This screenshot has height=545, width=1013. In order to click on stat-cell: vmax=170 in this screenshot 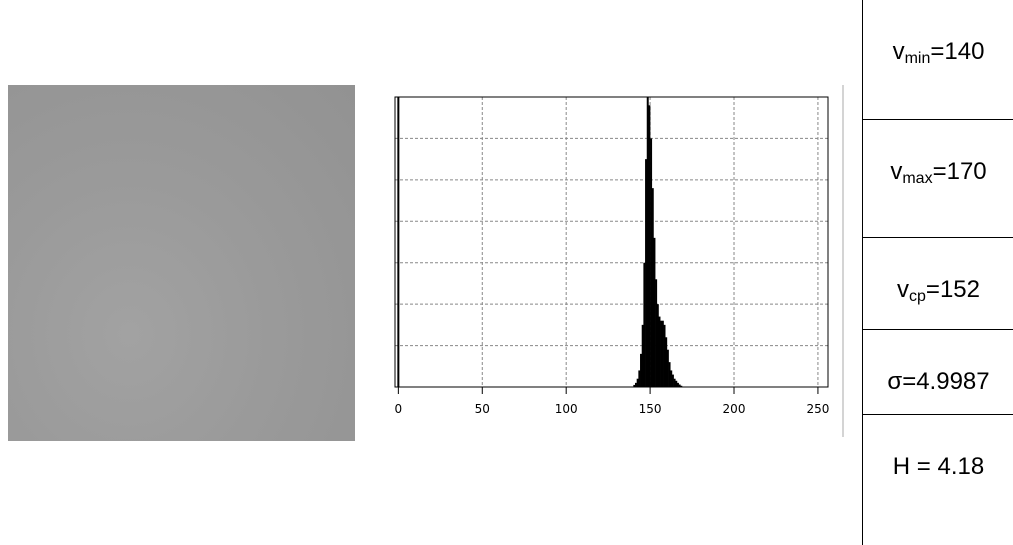, I will do `click(938, 179)`.